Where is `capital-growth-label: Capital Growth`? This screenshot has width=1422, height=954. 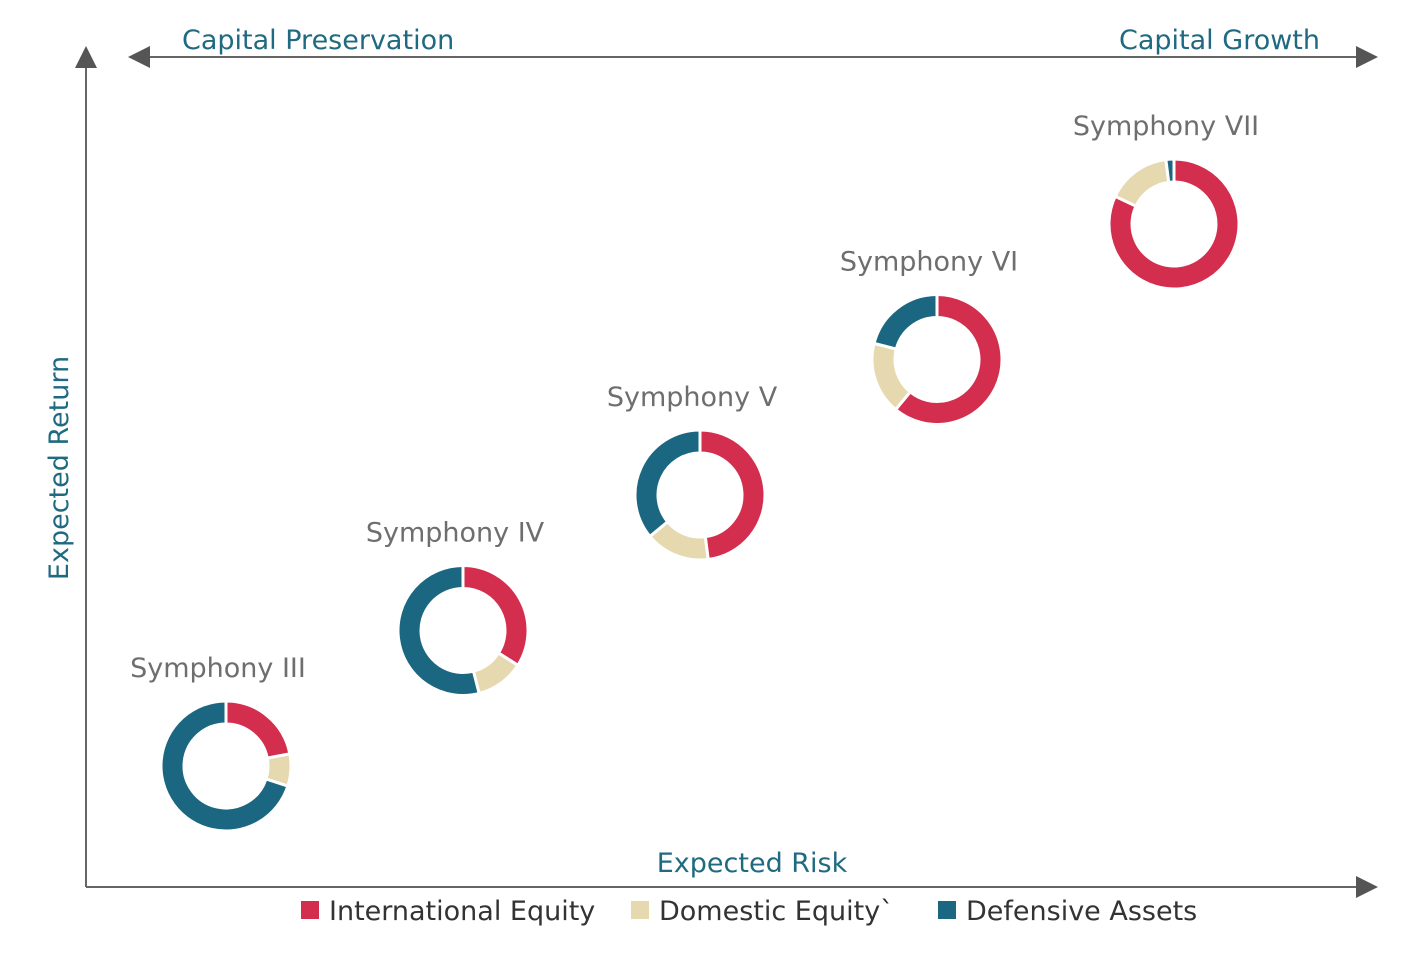
capital-growth-label: Capital Growth is located at coordinates (1219, 40).